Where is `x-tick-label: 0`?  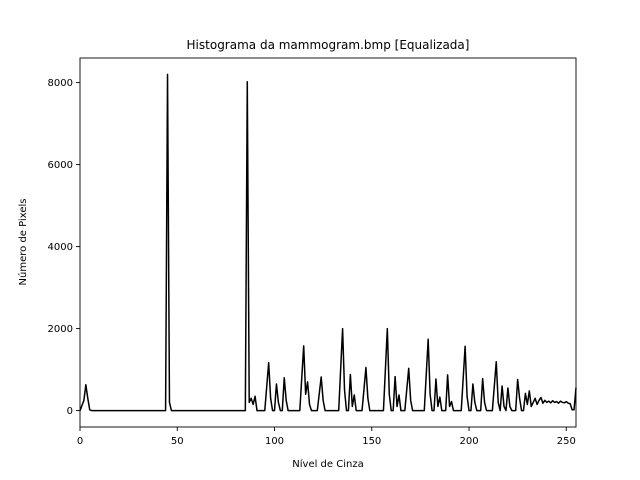 x-tick-label: 0 is located at coordinates (80, 441).